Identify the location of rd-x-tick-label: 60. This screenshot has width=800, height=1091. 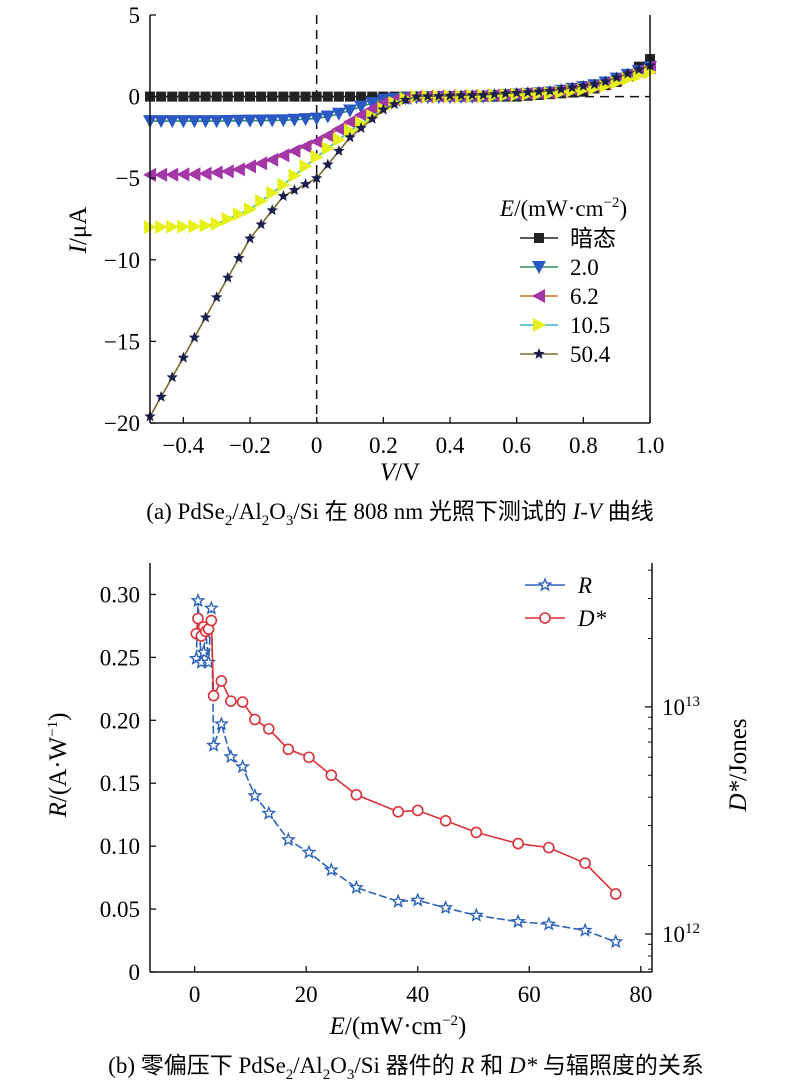
(529, 994).